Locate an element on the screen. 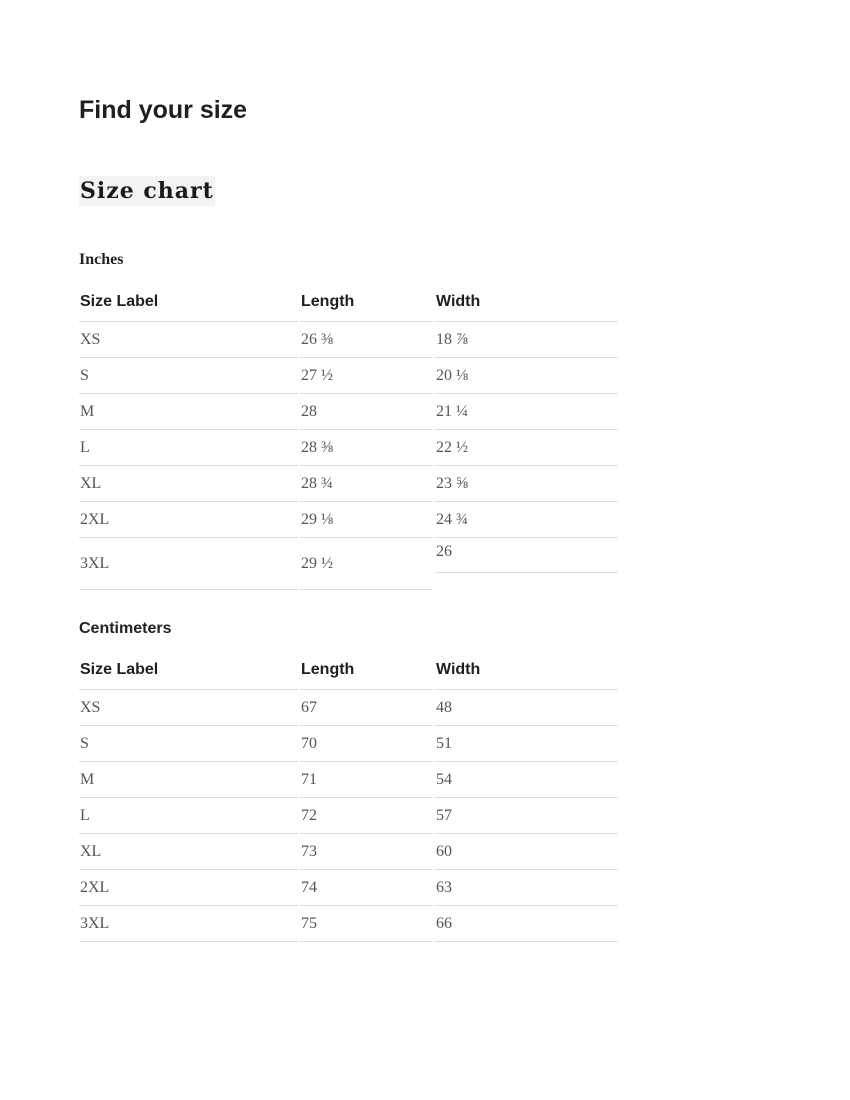 The width and height of the screenshot is (850, 1100). table-row: M 28 21 ¼ is located at coordinates (348, 412).